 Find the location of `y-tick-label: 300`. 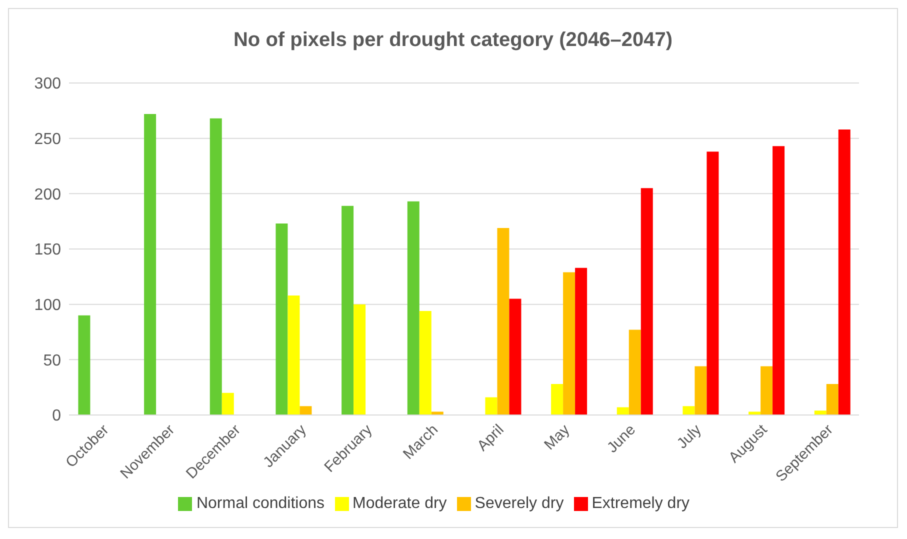

y-tick-label: 300 is located at coordinates (48, 84).